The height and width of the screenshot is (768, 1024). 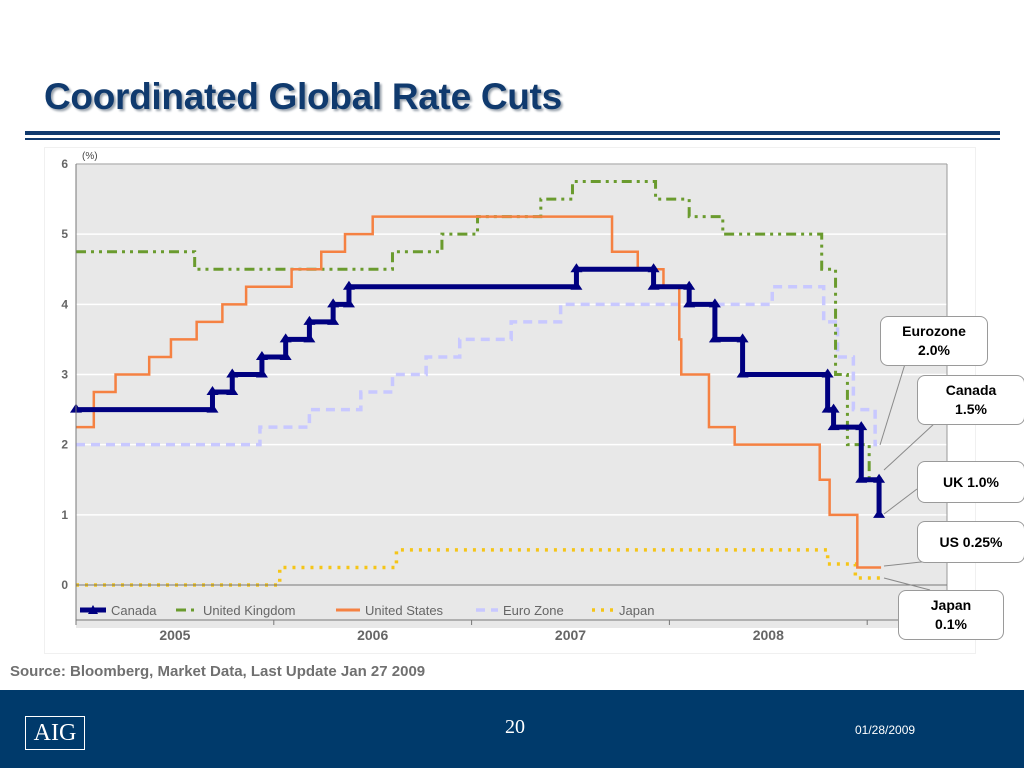 I want to click on callout-canada-label: Canada, so click(x=971, y=390).